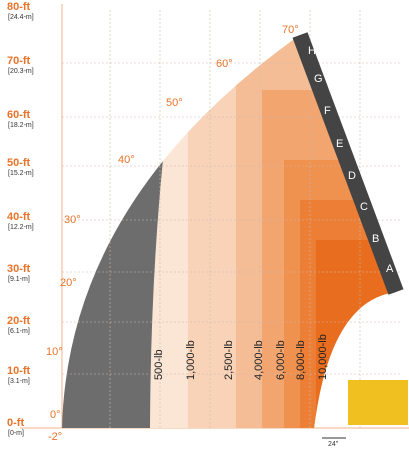 This screenshot has width=409, height=449. What do you see at coordinates (19, 381) in the screenshot?
I see `height-m: [3.1-m]` at bounding box center [19, 381].